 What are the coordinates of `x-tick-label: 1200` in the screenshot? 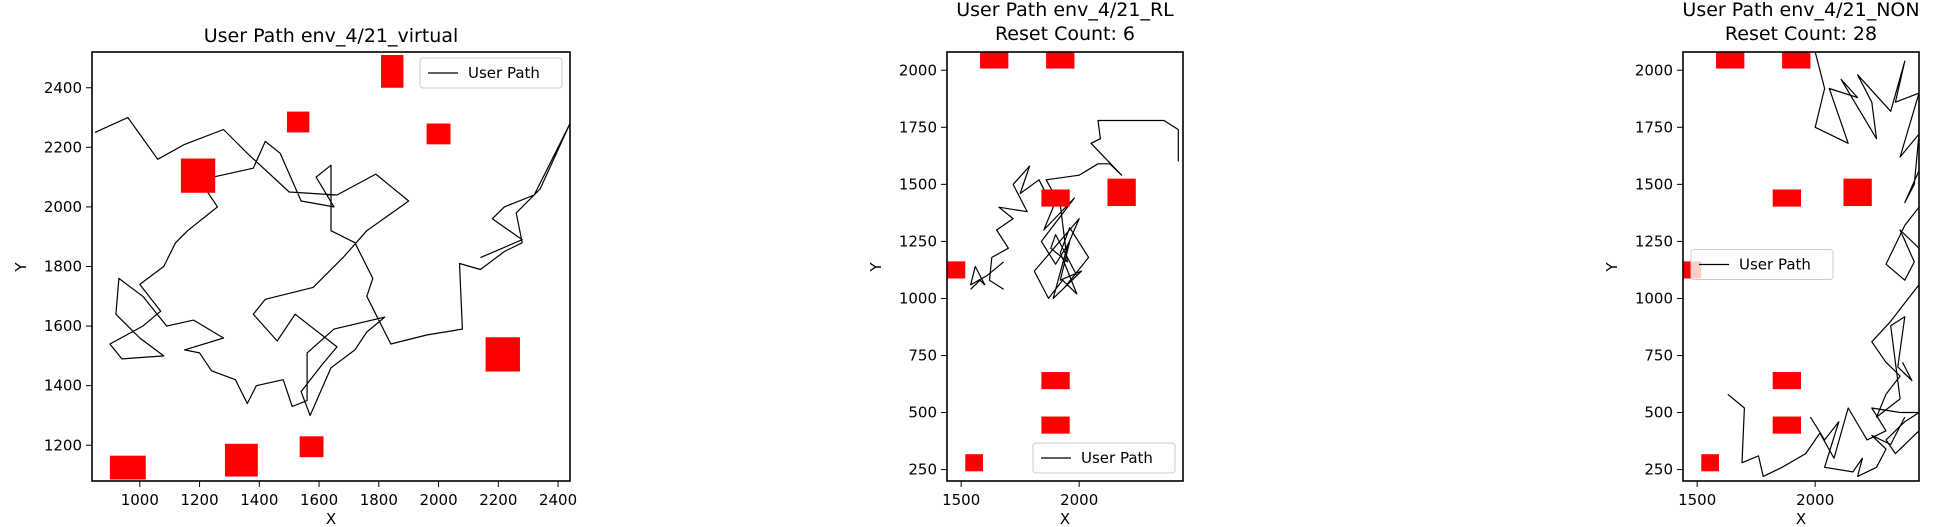 It's located at (199, 500).